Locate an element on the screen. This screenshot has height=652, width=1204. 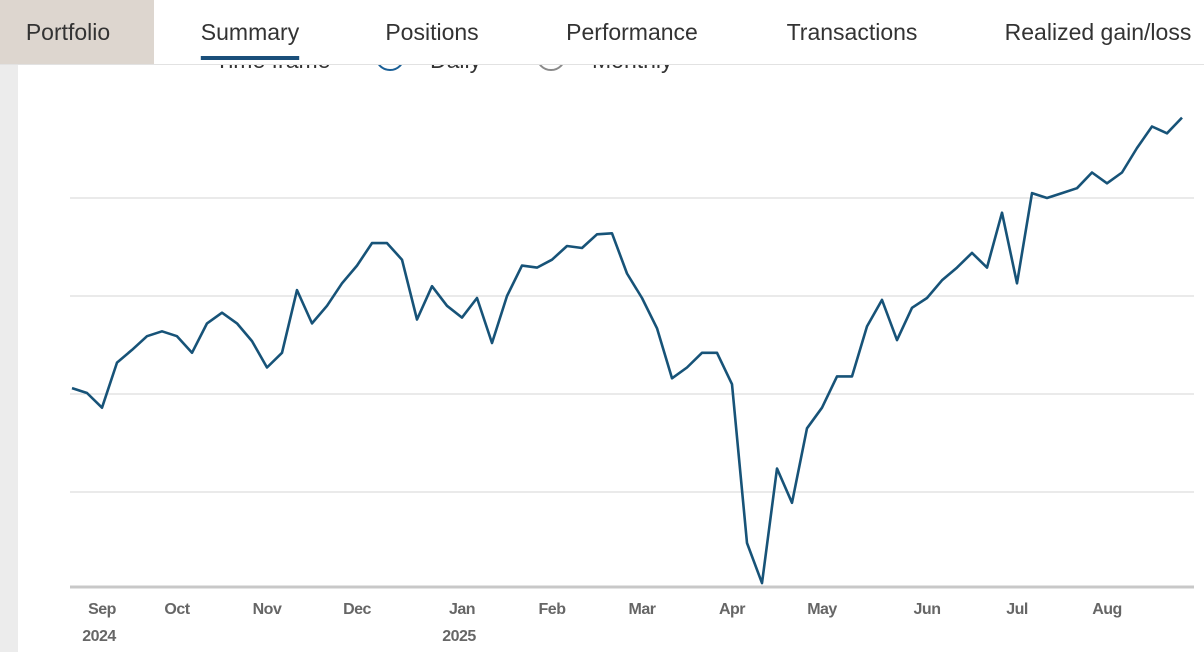
x-tick-label: Sep is located at coordinates (102, 609).